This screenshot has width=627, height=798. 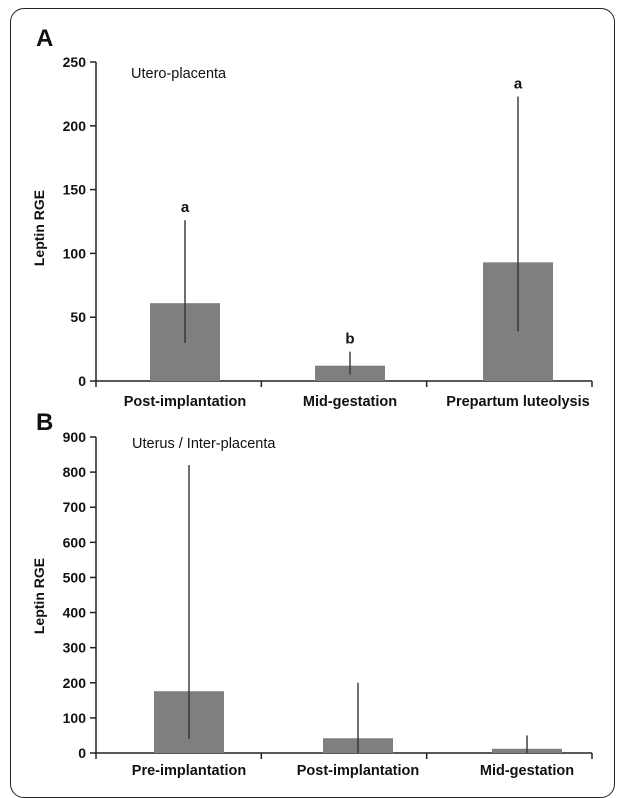 What do you see at coordinates (179, 74) in the screenshot?
I see `chart-title: Utero-placenta` at bounding box center [179, 74].